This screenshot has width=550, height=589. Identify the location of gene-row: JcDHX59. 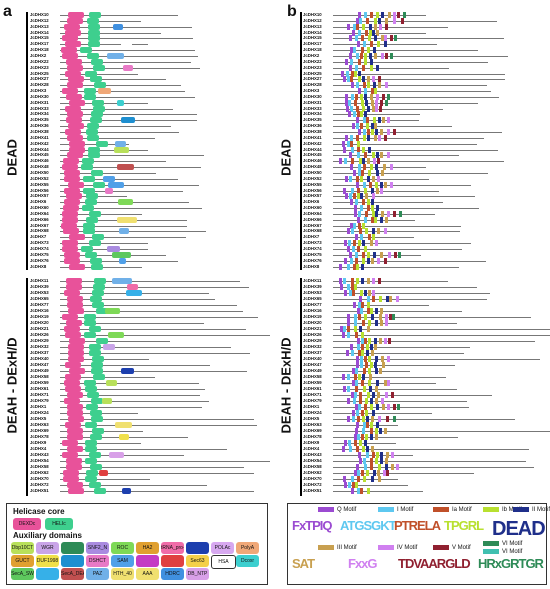
(150, 383).